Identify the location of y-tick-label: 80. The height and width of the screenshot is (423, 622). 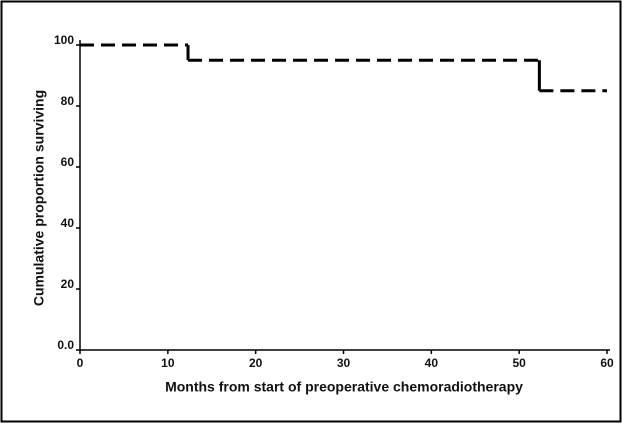
(68, 101).